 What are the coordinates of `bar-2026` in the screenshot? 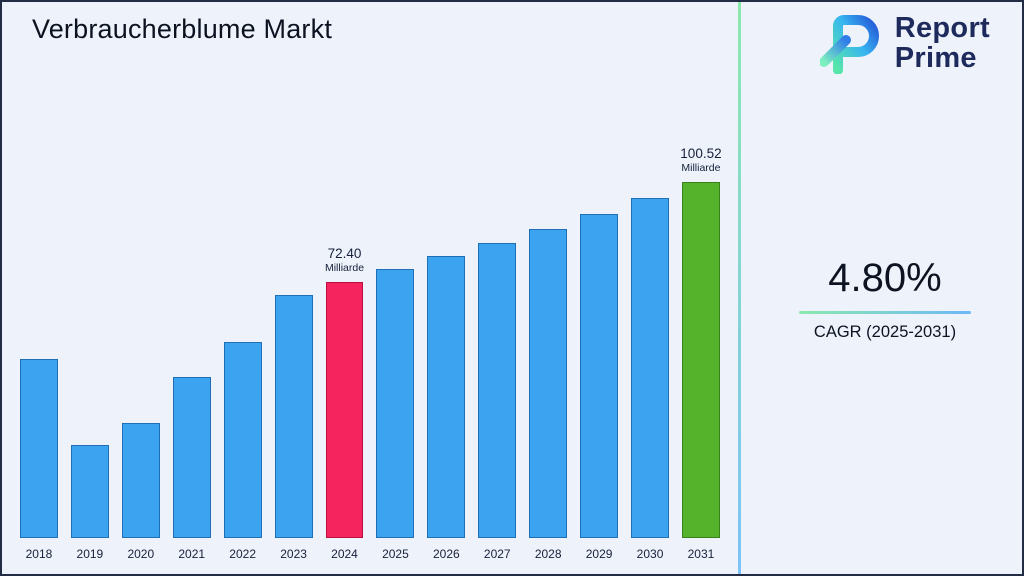 It's located at (446, 397).